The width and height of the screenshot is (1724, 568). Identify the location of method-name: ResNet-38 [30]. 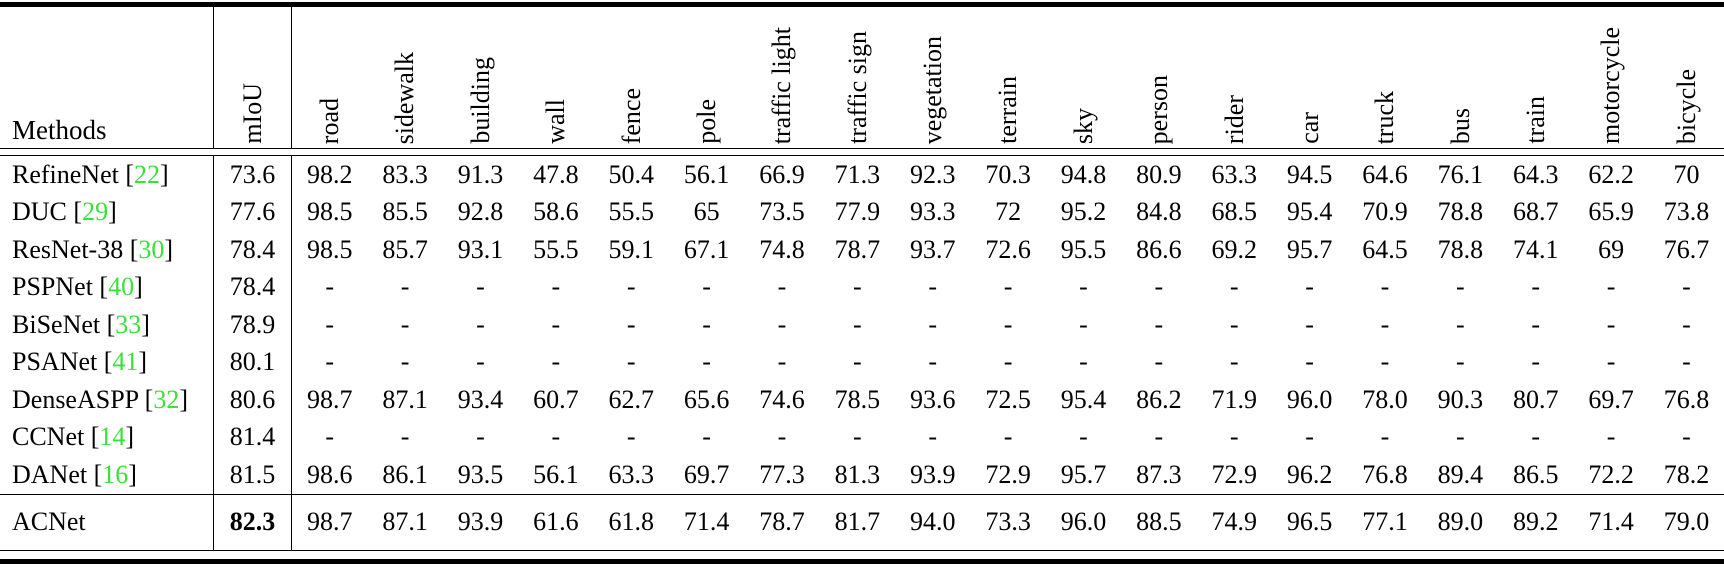
(107, 250).